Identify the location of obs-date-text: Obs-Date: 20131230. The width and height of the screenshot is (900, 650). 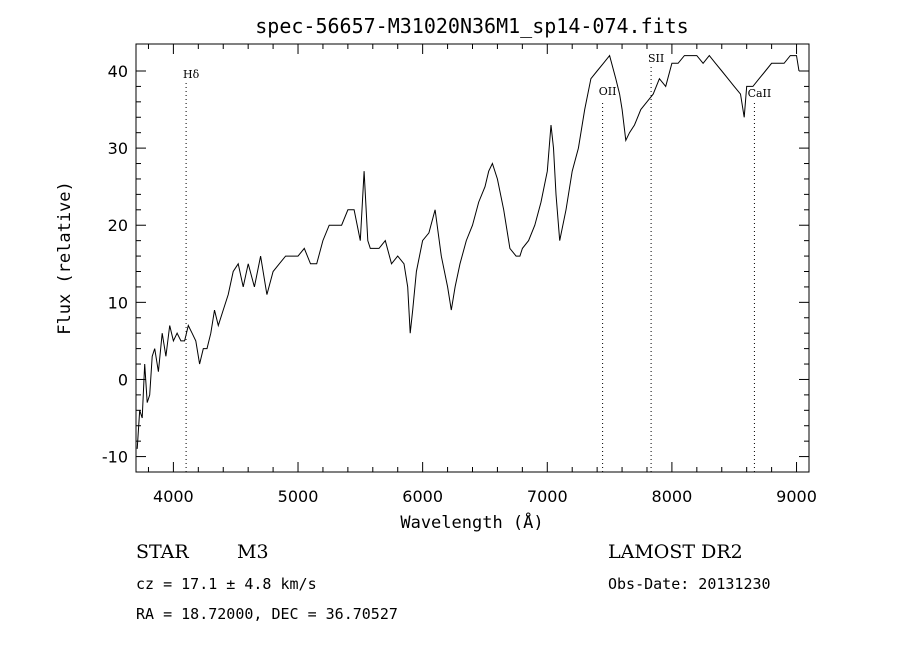
(689, 584).